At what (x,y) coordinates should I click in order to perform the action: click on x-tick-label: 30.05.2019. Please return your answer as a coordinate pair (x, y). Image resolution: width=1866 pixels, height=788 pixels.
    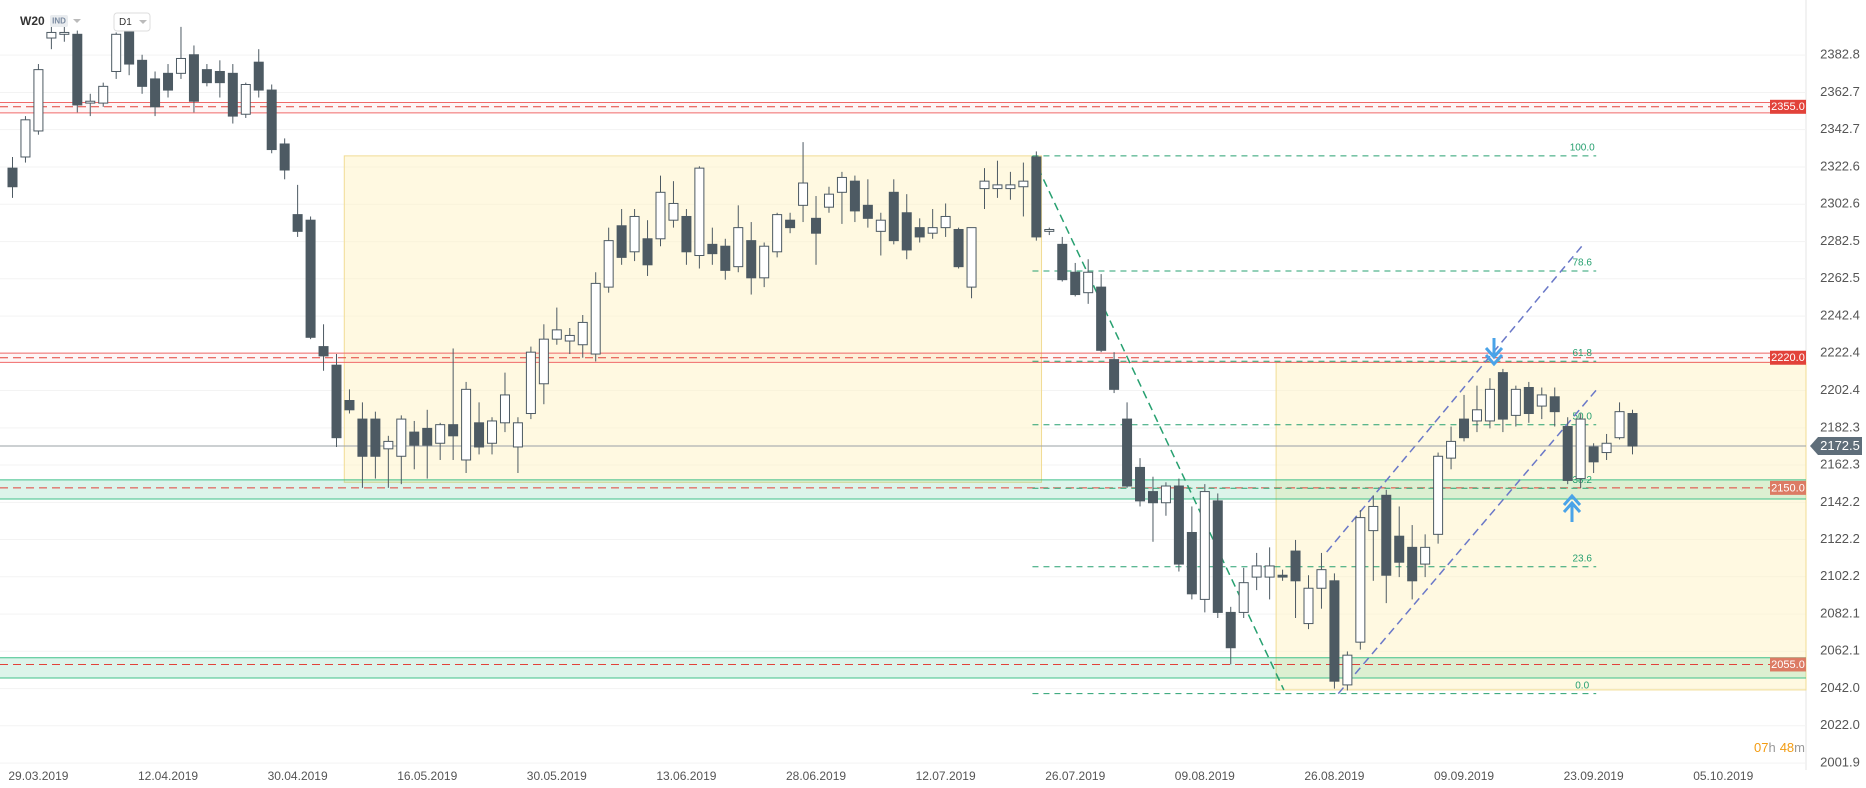
    Looking at the image, I should click on (557, 776).